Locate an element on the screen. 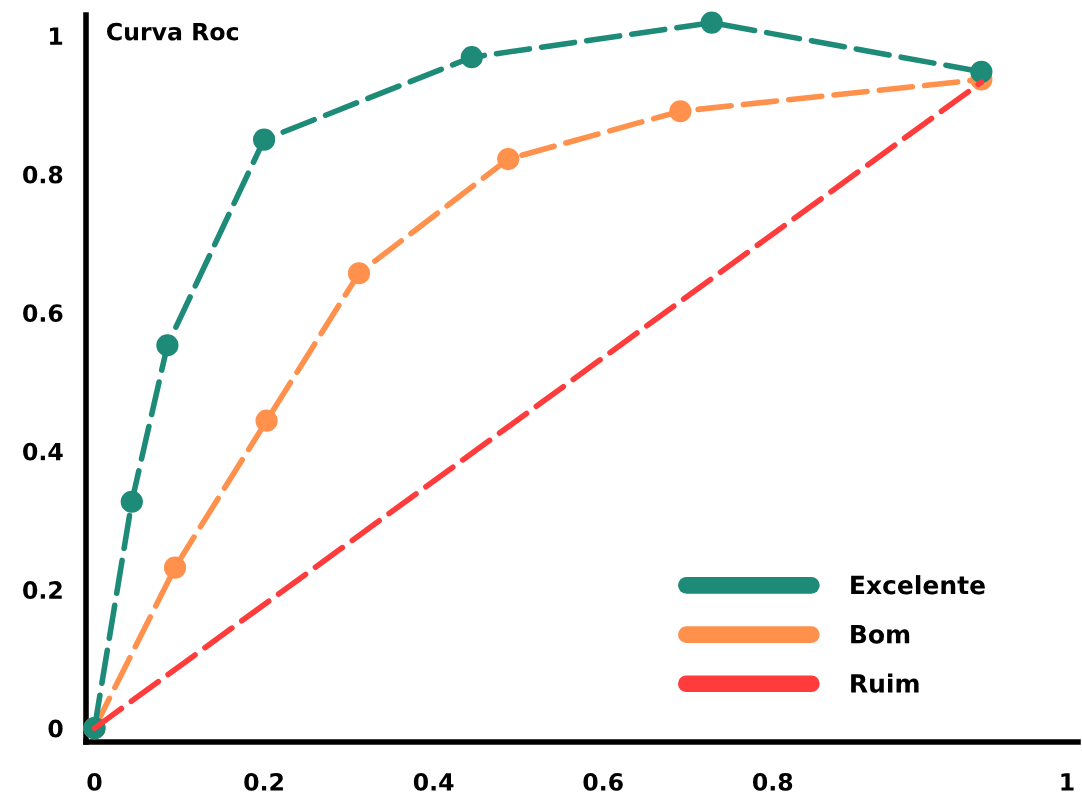 The image size is (1082, 805). x-tick-label: 1 is located at coordinates (1067, 782).